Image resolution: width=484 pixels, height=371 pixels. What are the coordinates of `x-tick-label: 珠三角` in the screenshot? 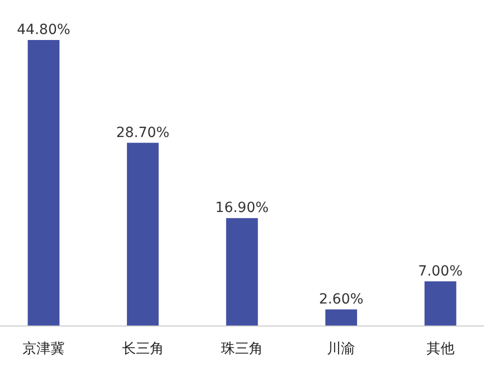 It's located at (242, 349).